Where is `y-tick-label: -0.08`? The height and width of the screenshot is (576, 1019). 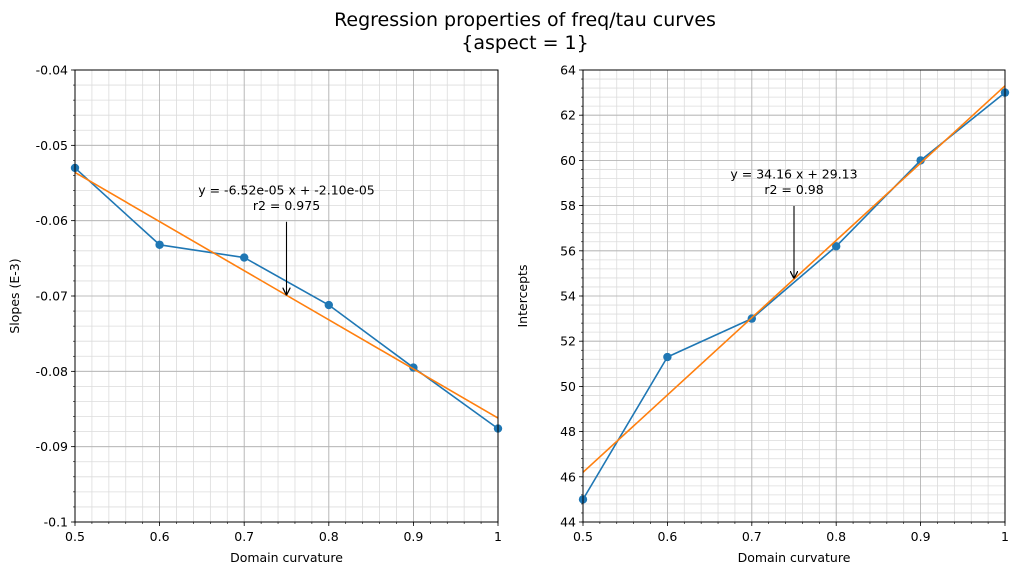
y-tick-label: -0.08 is located at coordinates (52, 371).